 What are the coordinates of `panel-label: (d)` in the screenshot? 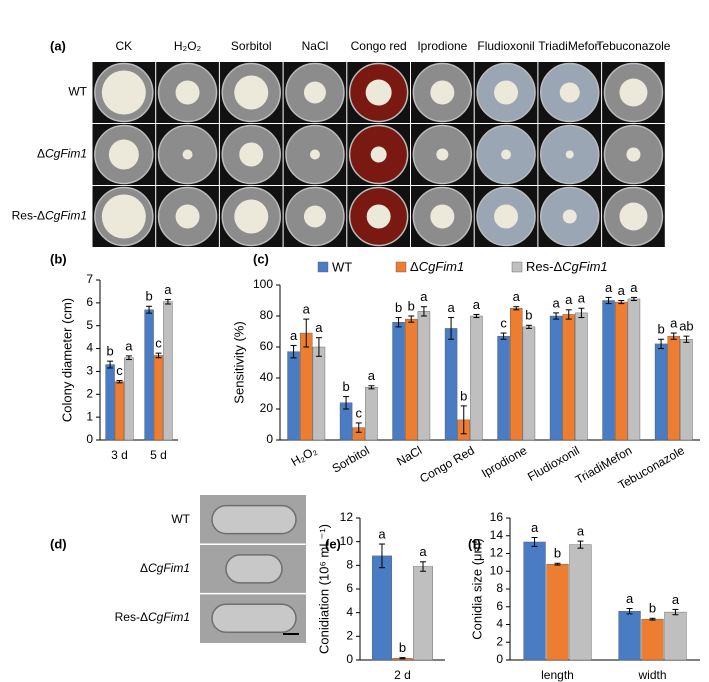 It's located at (58, 543).